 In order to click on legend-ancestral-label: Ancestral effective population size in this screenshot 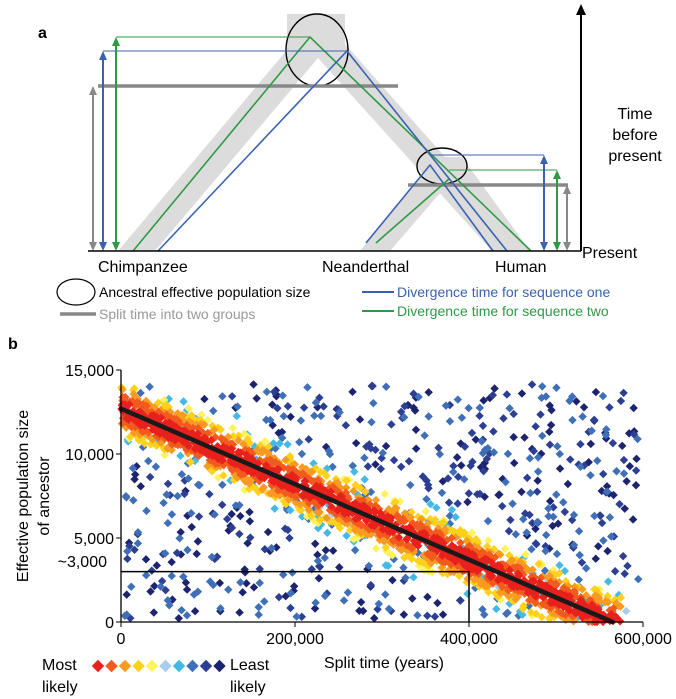, I will do `click(205, 292)`.